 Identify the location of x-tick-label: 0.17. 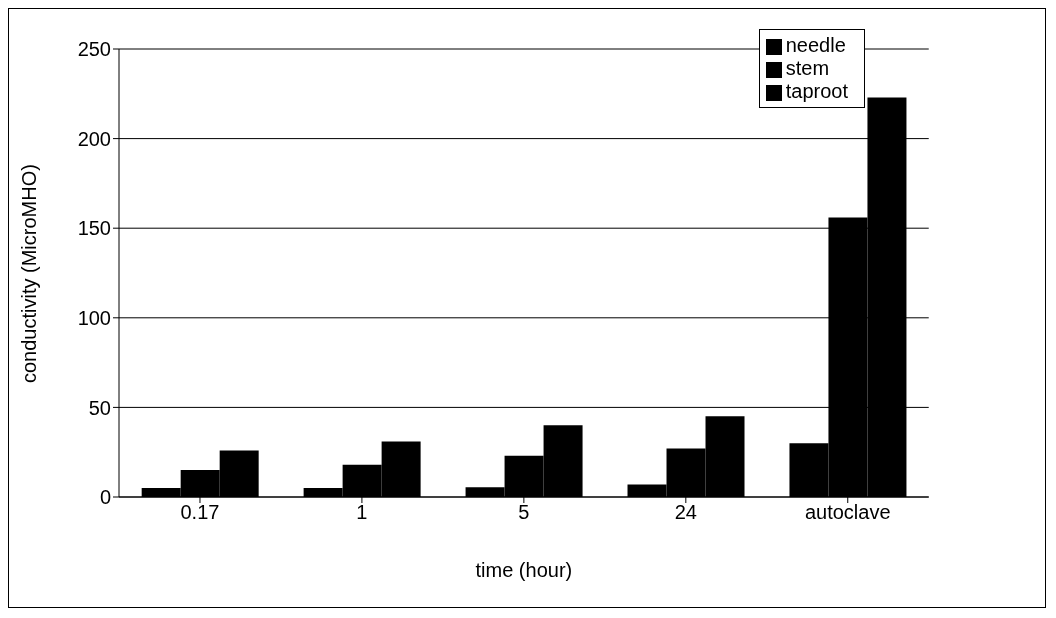
(200, 512).